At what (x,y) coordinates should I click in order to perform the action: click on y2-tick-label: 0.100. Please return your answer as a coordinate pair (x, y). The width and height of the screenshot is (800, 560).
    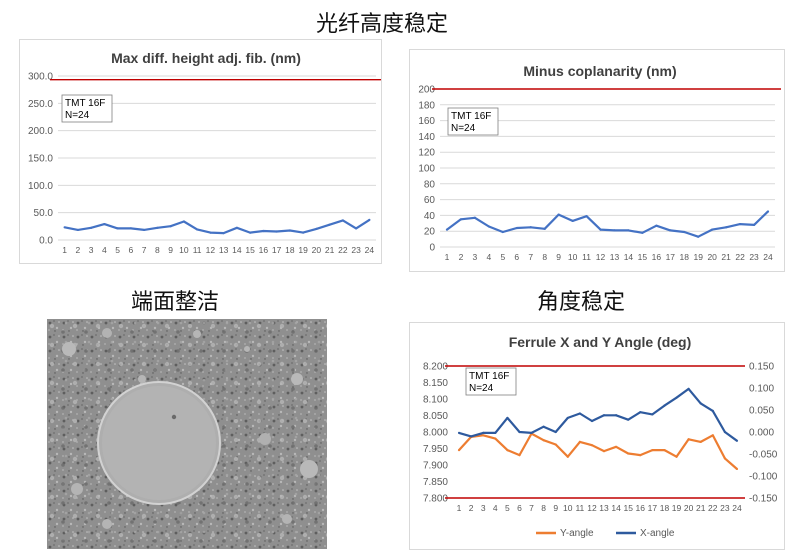
    Looking at the image, I should click on (761, 389).